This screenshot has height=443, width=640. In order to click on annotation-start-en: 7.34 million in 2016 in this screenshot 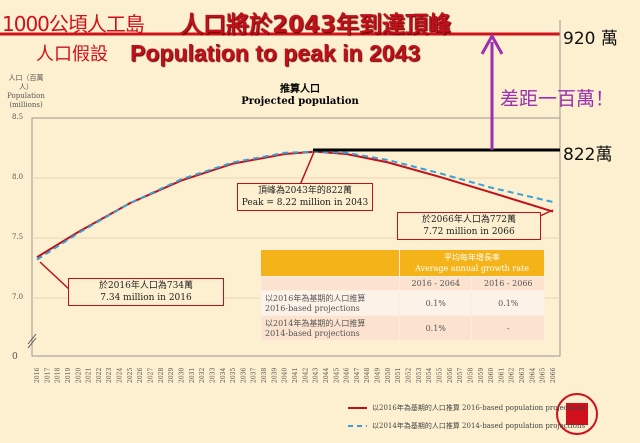, I will do `click(146, 298)`.